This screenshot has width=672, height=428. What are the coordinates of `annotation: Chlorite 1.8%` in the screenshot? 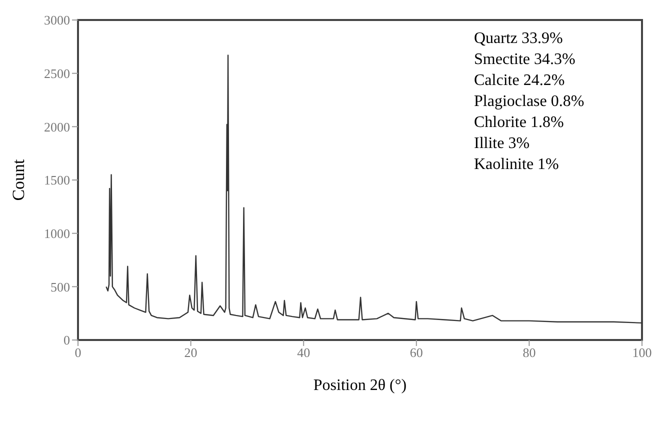 It's located at (519, 123).